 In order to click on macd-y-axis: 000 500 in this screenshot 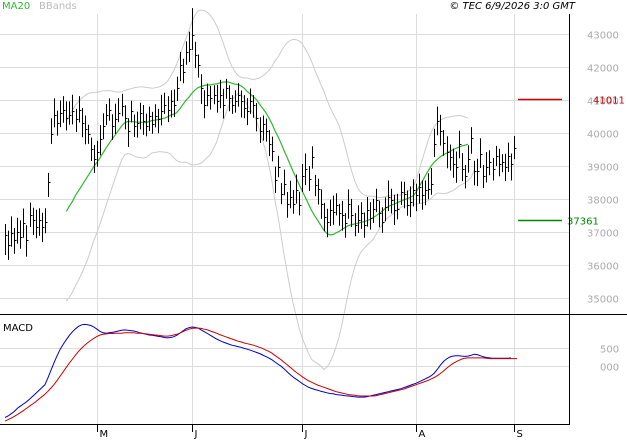, I will do `click(609, 359)`.